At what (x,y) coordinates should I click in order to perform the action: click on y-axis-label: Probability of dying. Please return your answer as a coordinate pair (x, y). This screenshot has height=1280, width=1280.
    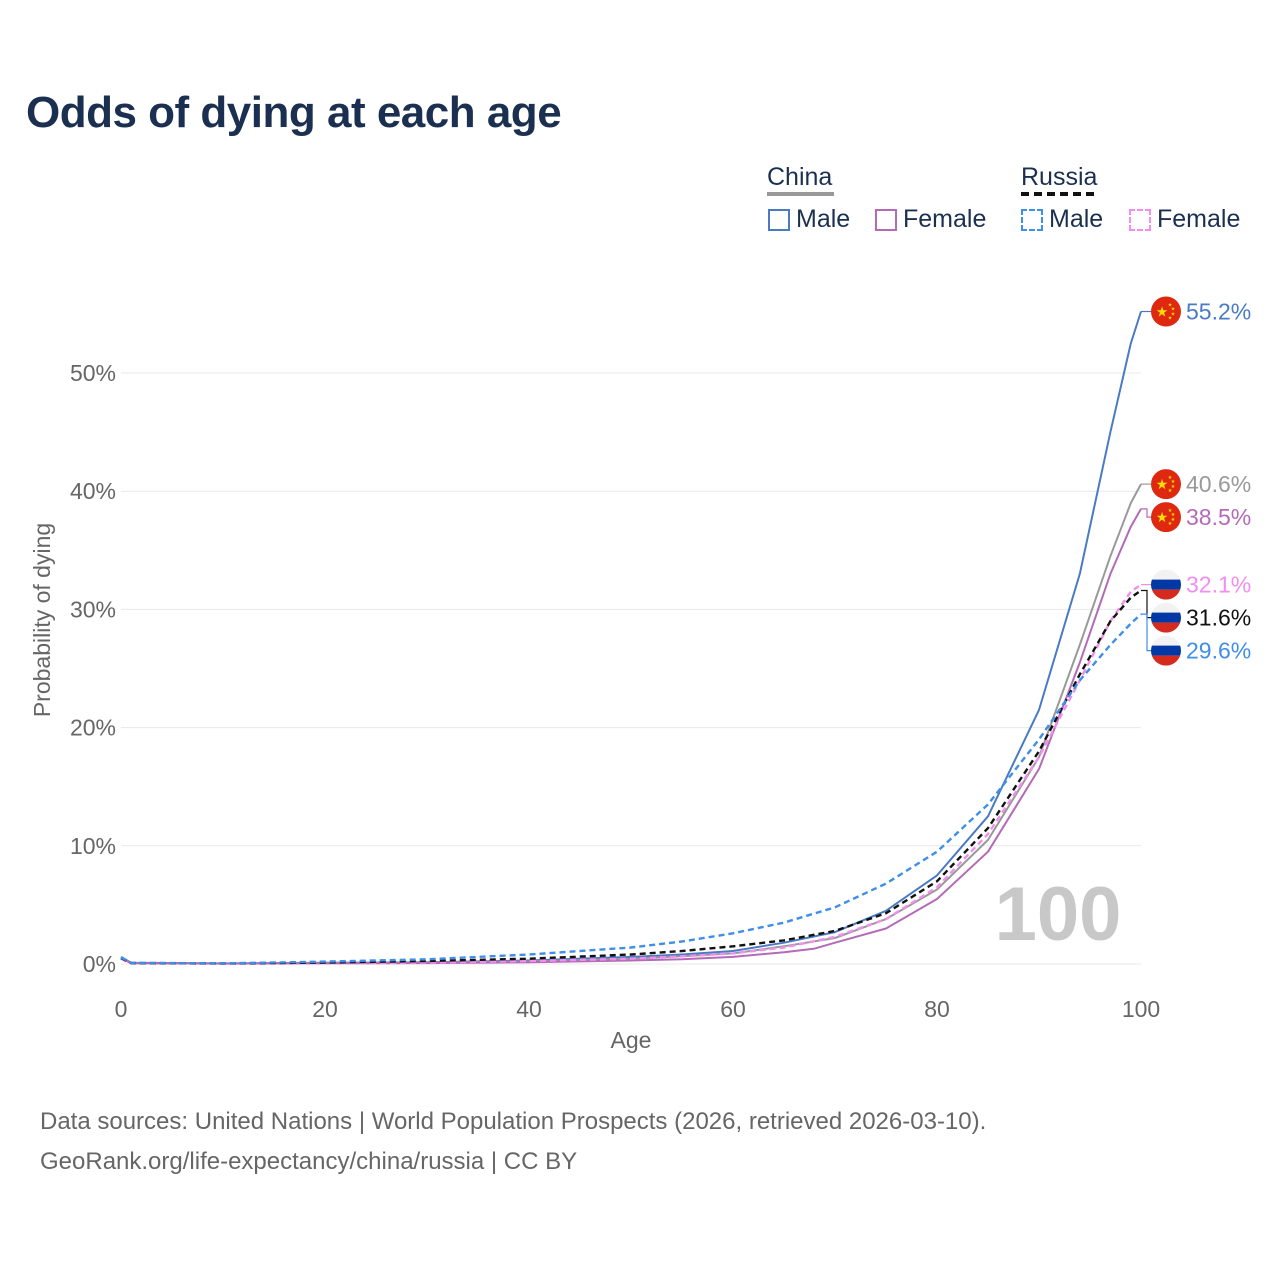
    Looking at the image, I should click on (42, 620).